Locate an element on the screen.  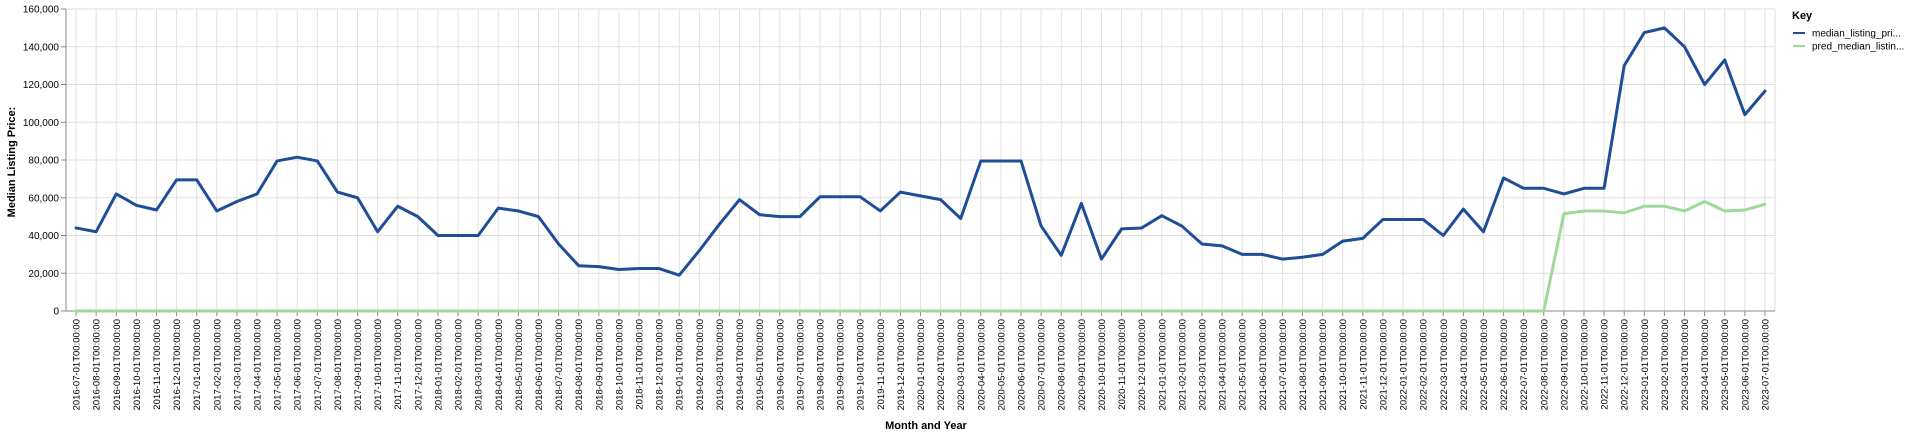
x-tick-label: 2020-01-01T00:00:00 is located at coordinates (921, 364).